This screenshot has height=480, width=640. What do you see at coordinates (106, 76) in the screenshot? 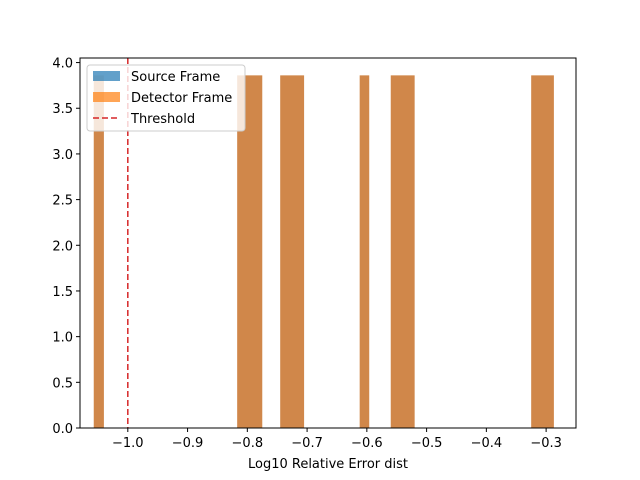
I see `legend-swatch-source-frame` at bounding box center [106, 76].